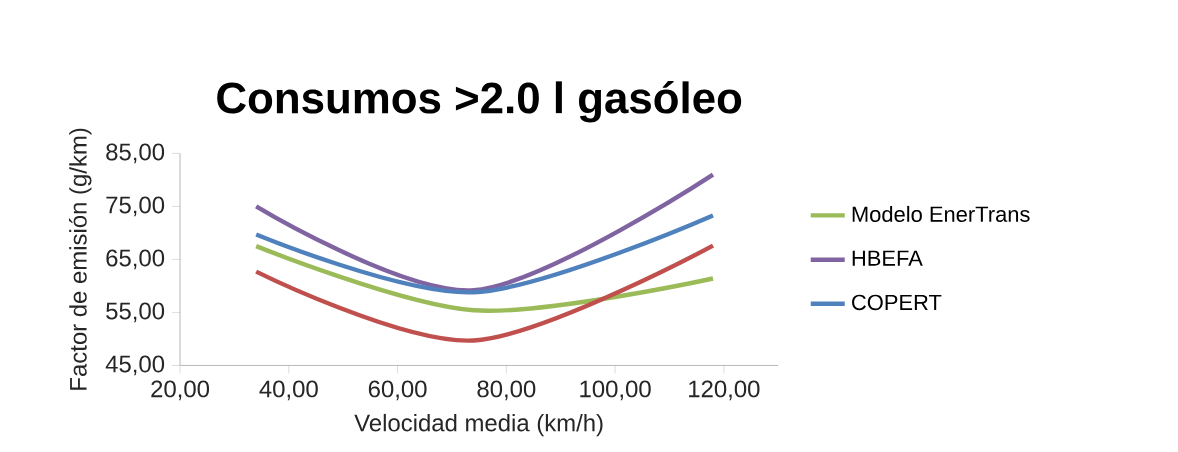  Describe the element at coordinates (135, 365) in the screenshot. I see `y-tick-label: 45,00` at that location.